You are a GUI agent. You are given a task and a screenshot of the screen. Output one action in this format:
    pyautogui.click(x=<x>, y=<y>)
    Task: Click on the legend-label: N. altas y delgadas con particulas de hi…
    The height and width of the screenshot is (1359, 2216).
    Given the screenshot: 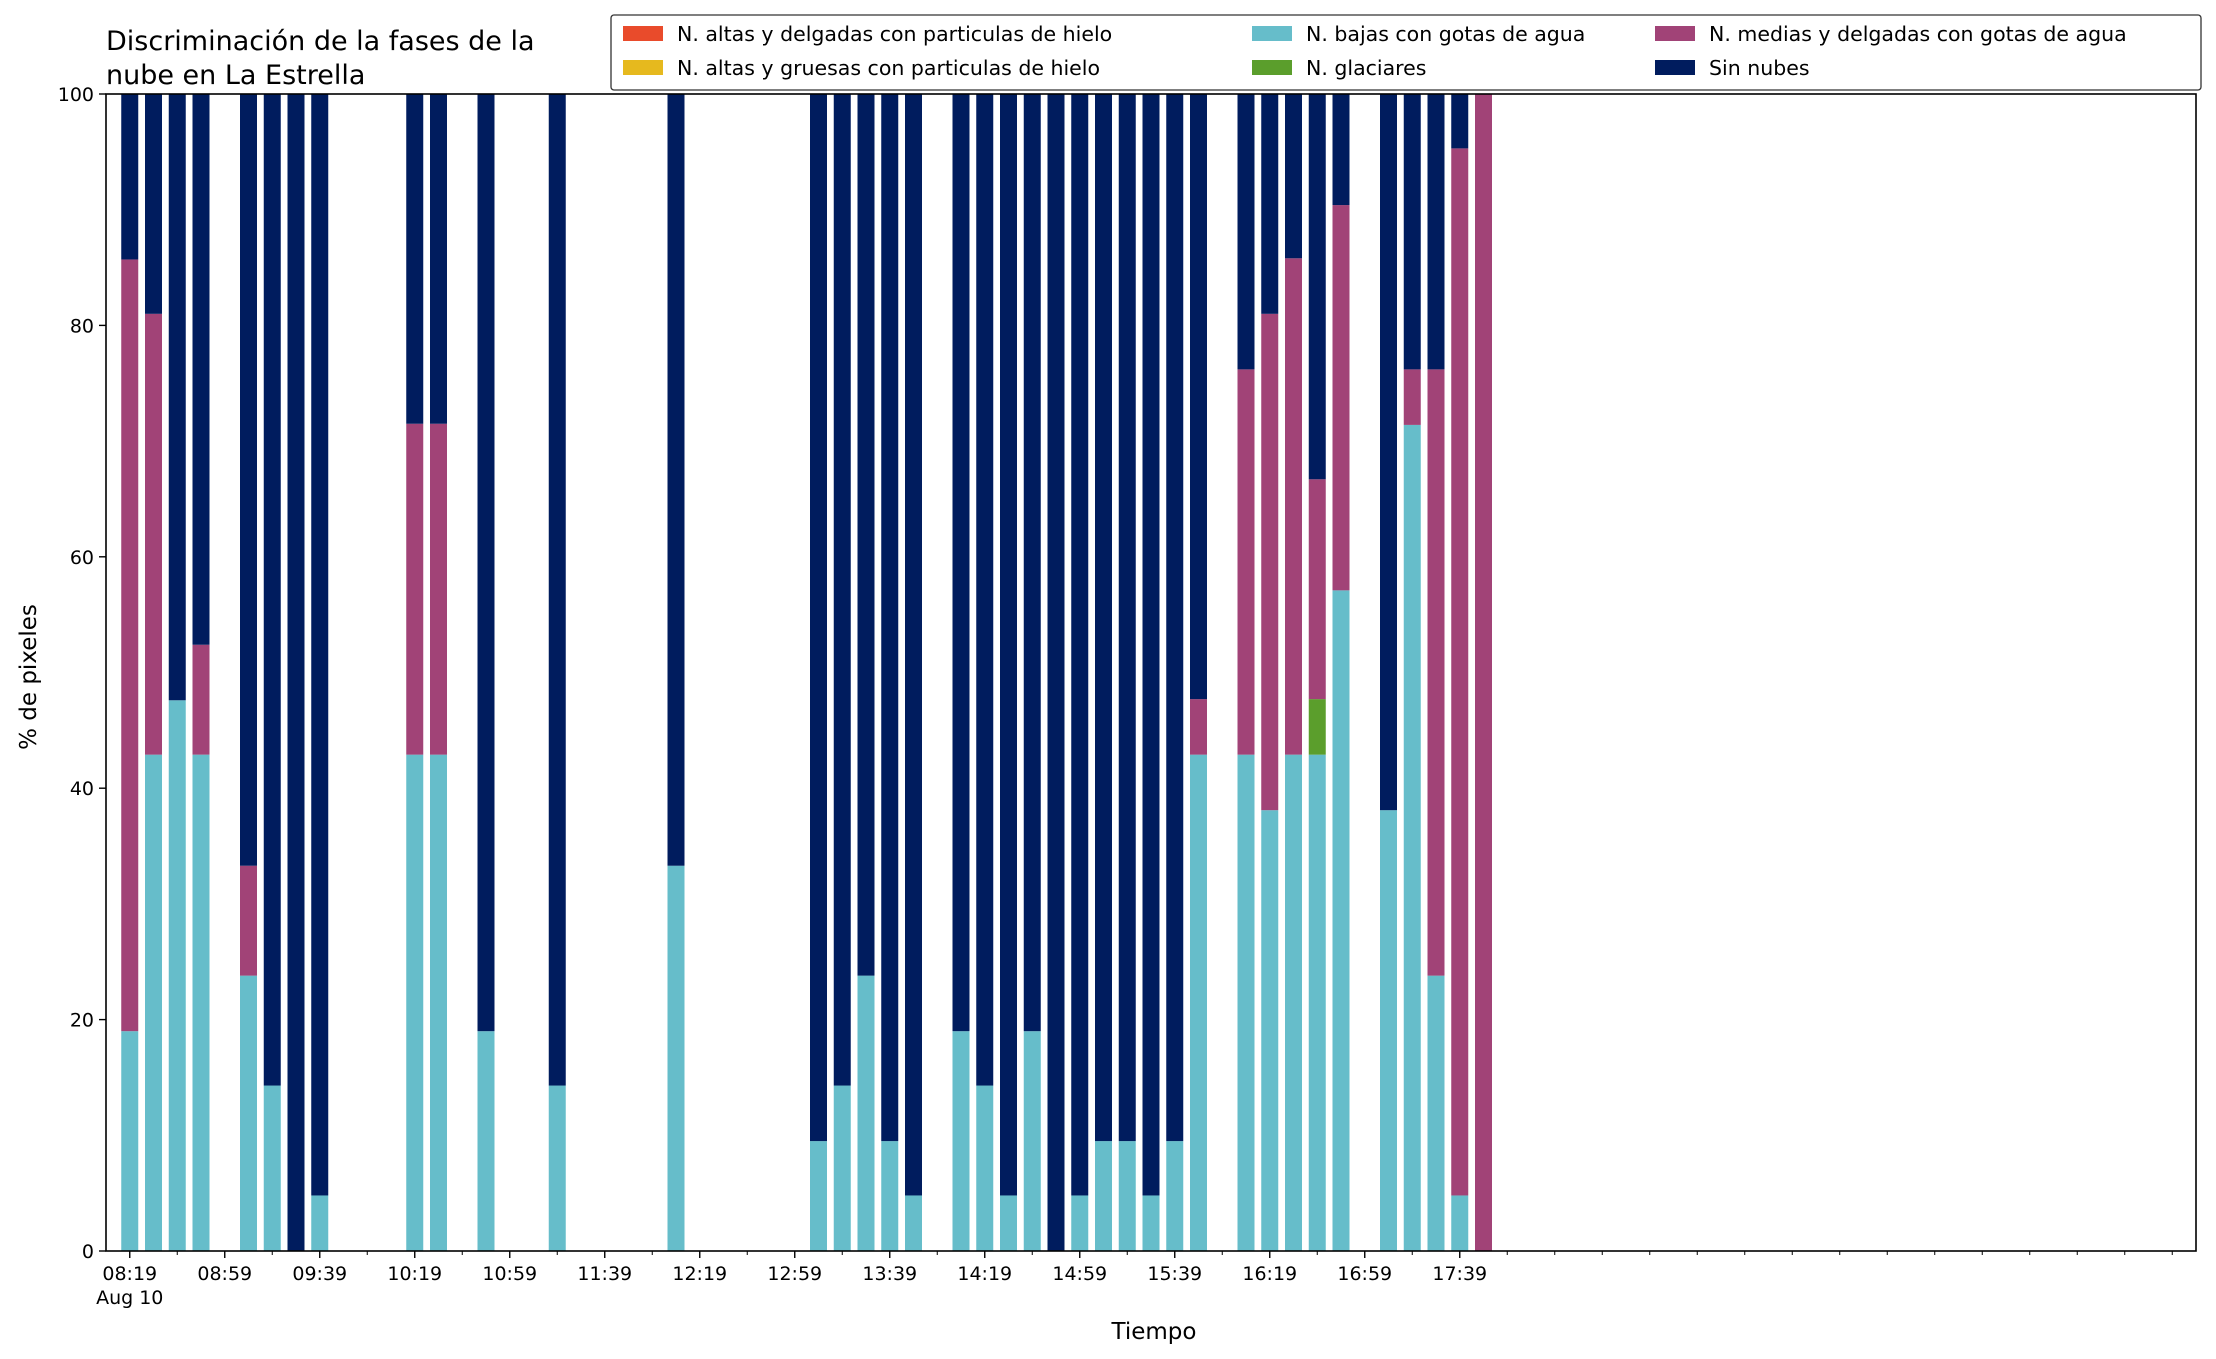 What is the action you would take?
    pyautogui.click(x=894, y=34)
    